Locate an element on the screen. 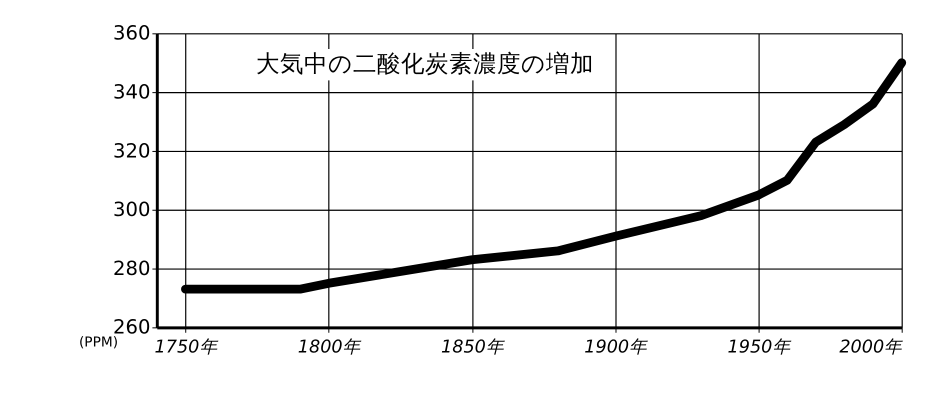  text: 大気中の二酸化炭素濃度の増加 is located at coordinates (425, 64).